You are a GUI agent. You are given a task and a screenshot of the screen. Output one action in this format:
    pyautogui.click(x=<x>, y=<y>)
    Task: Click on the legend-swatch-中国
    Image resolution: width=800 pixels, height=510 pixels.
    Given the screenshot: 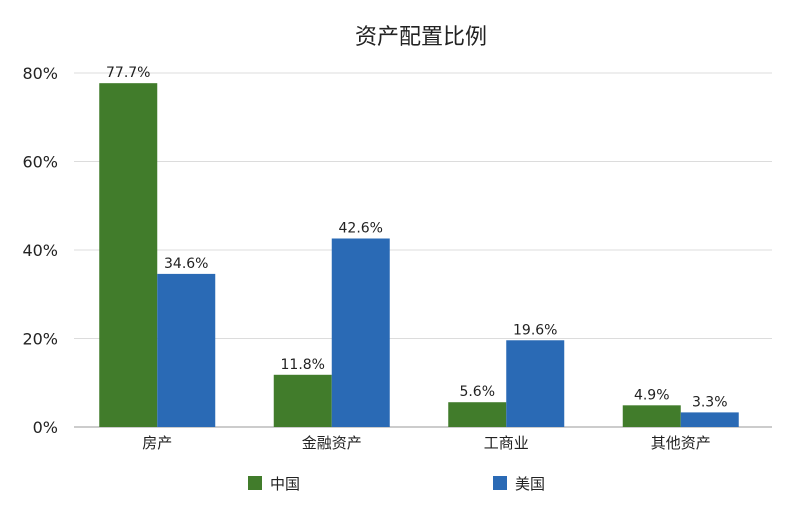 What is the action you would take?
    pyautogui.click(x=255, y=483)
    